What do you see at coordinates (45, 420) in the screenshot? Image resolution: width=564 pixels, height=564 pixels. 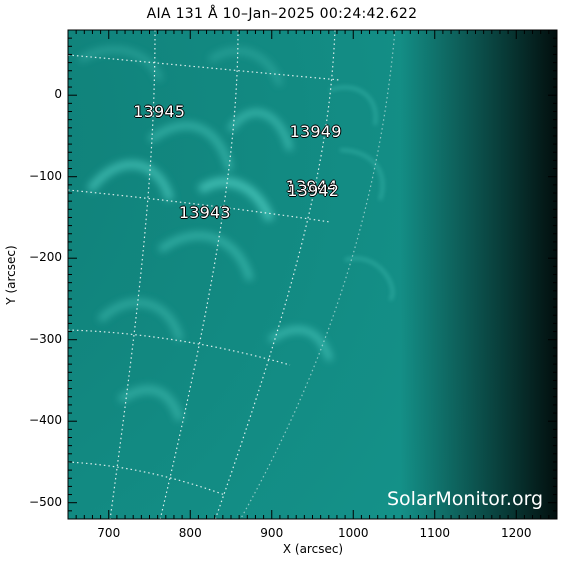 I see `y-tick-label: −400` at bounding box center [45, 420].